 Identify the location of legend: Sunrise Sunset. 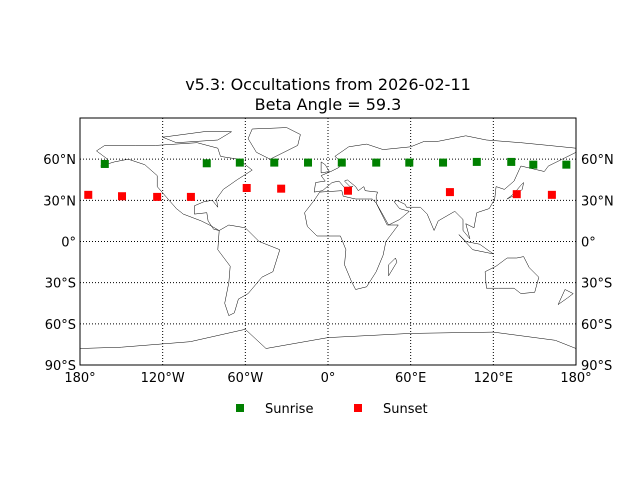
(332, 409).